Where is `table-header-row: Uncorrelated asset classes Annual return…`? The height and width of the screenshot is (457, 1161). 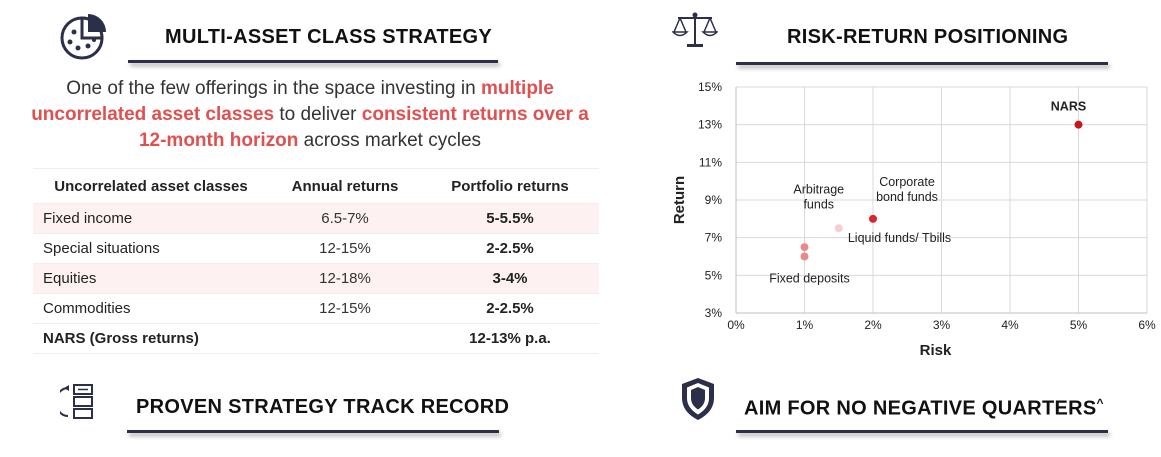 table-header-row: Uncorrelated asset classes Annual return… is located at coordinates (316, 186).